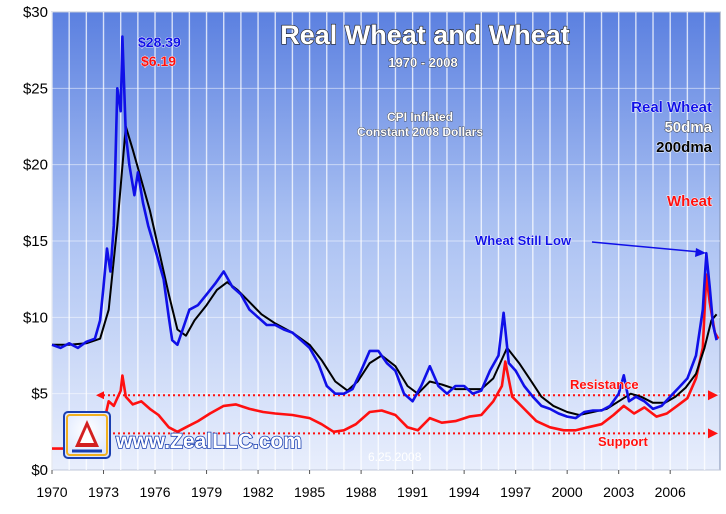  I want to click on y-tick-label: $15, so click(35, 241).